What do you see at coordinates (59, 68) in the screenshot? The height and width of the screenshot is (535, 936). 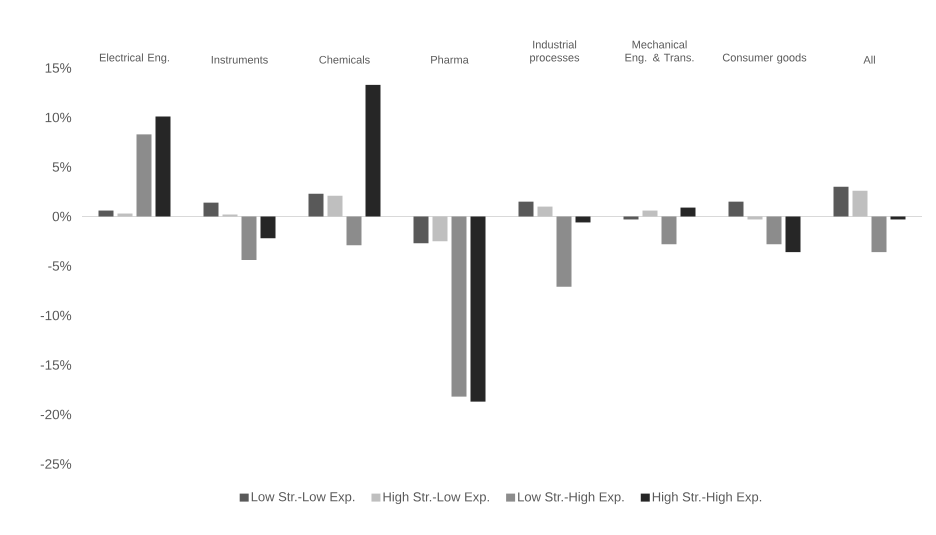 I see `y-tick-label: 15%` at bounding box center [59, 68].